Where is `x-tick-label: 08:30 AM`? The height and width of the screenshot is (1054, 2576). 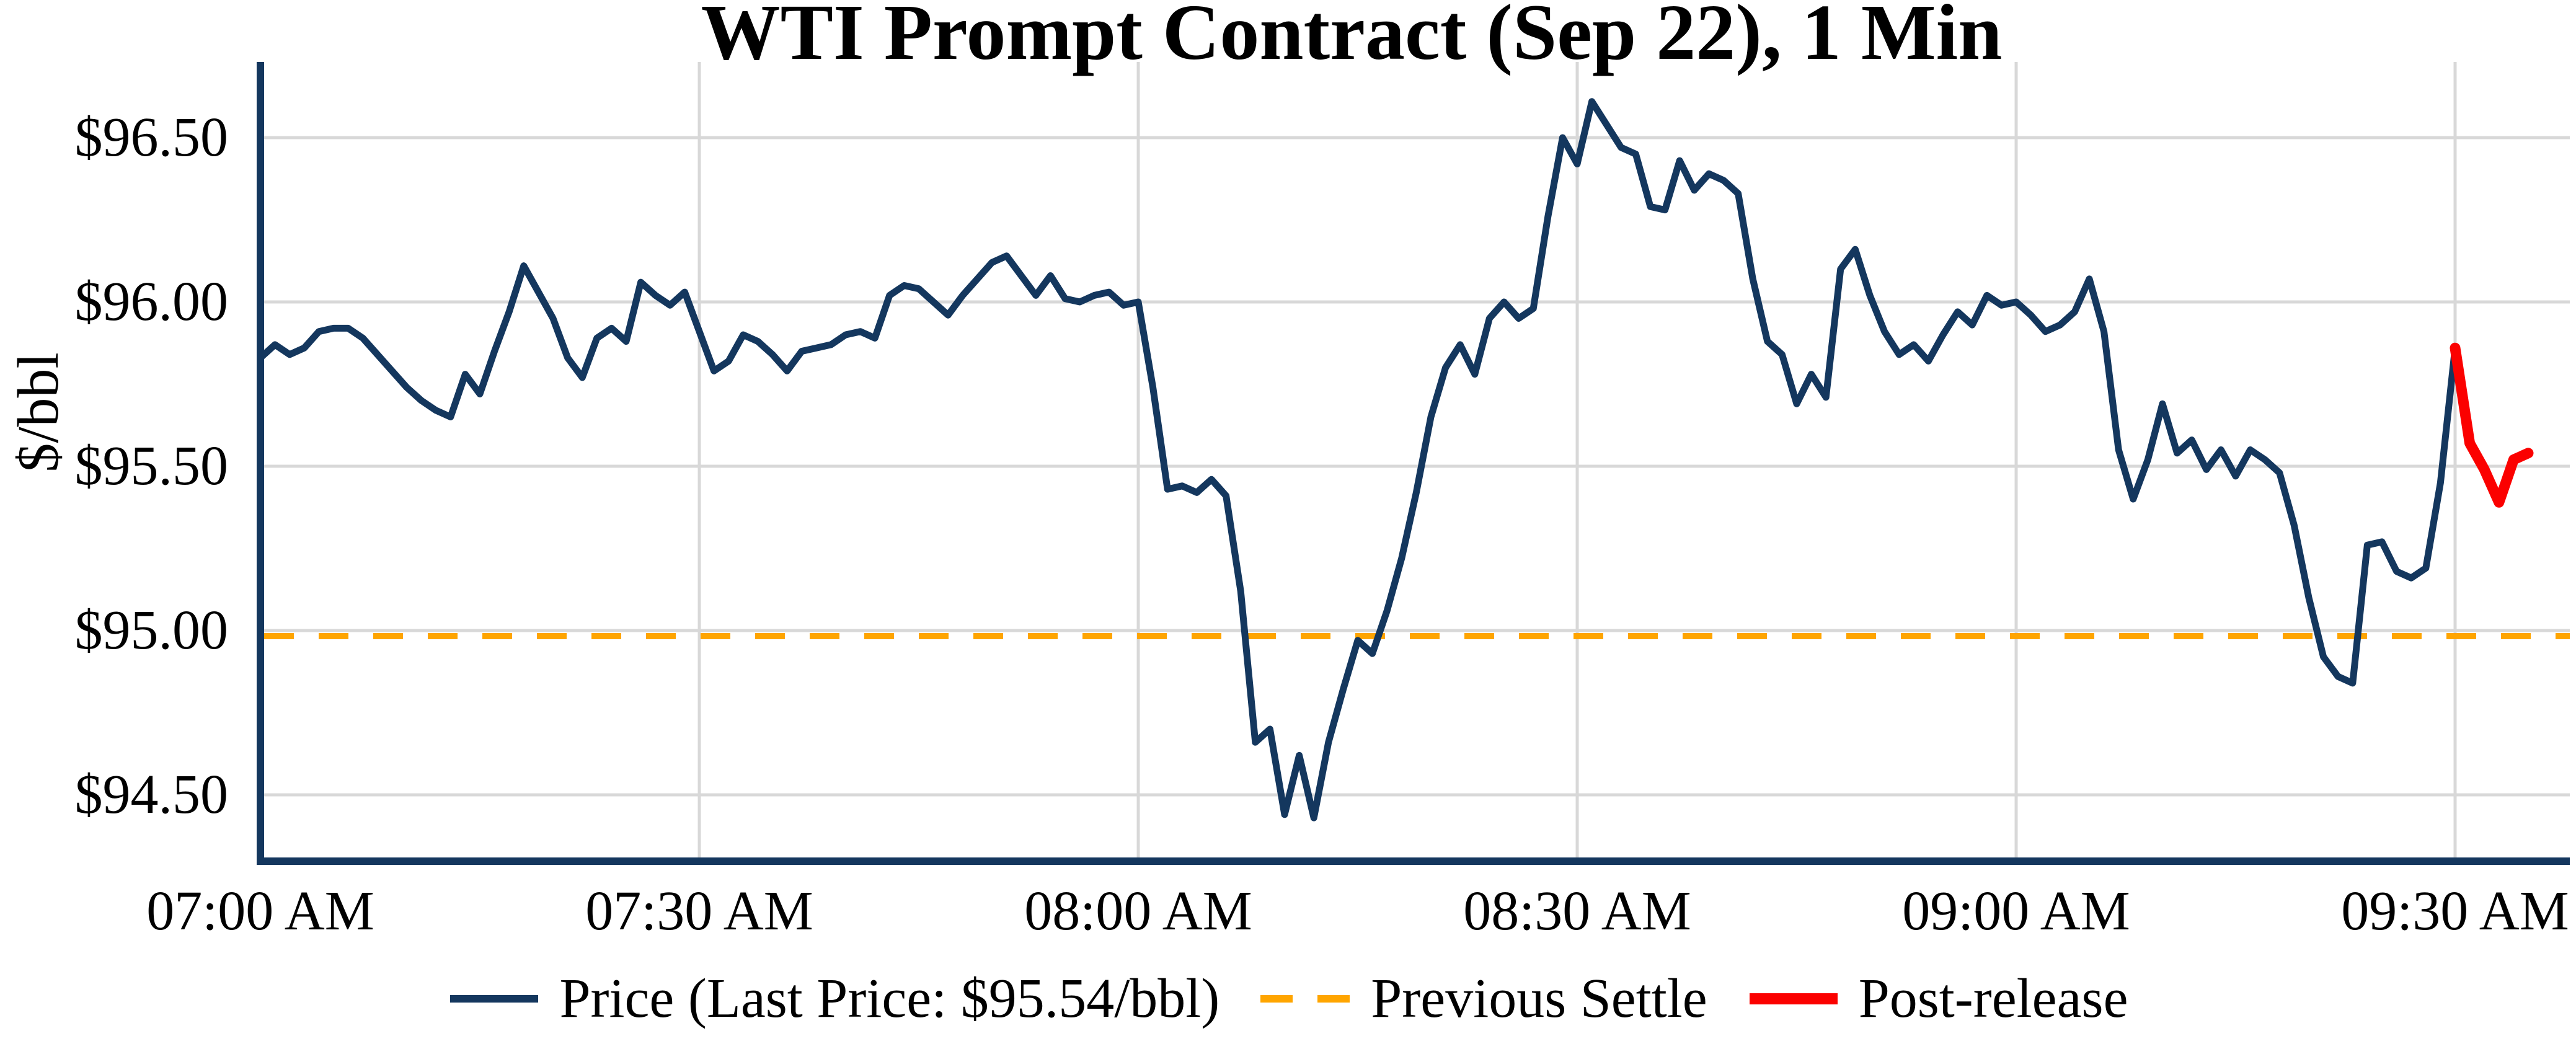 x-tick-label: 08:30 AM is located at coordinates (1577, 911).